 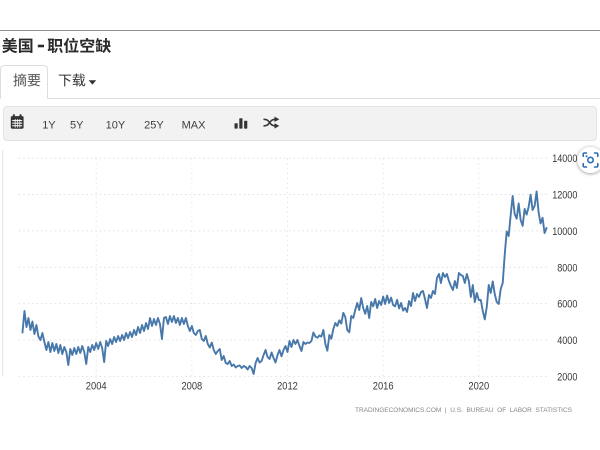 I want to click on svg-text: 5Y, so click(x=77, y=126).